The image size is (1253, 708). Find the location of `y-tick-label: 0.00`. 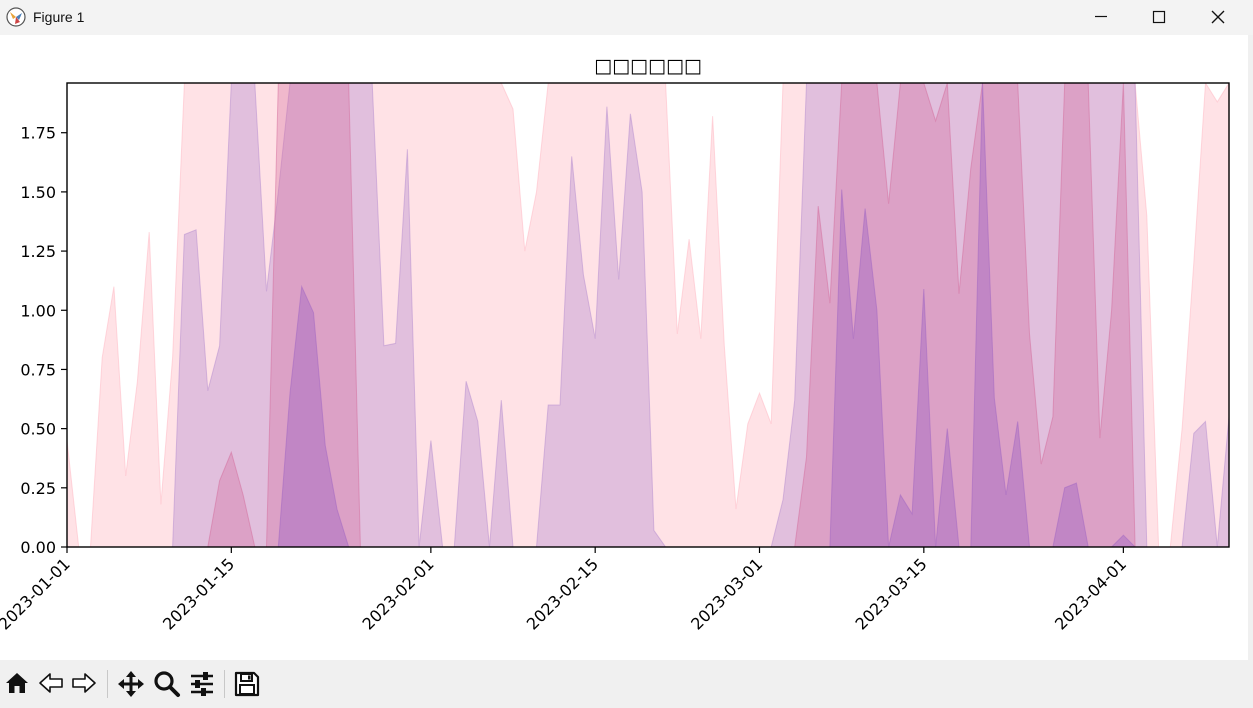

y-tick-label: 0.00 is located at coordinates (38, 547).